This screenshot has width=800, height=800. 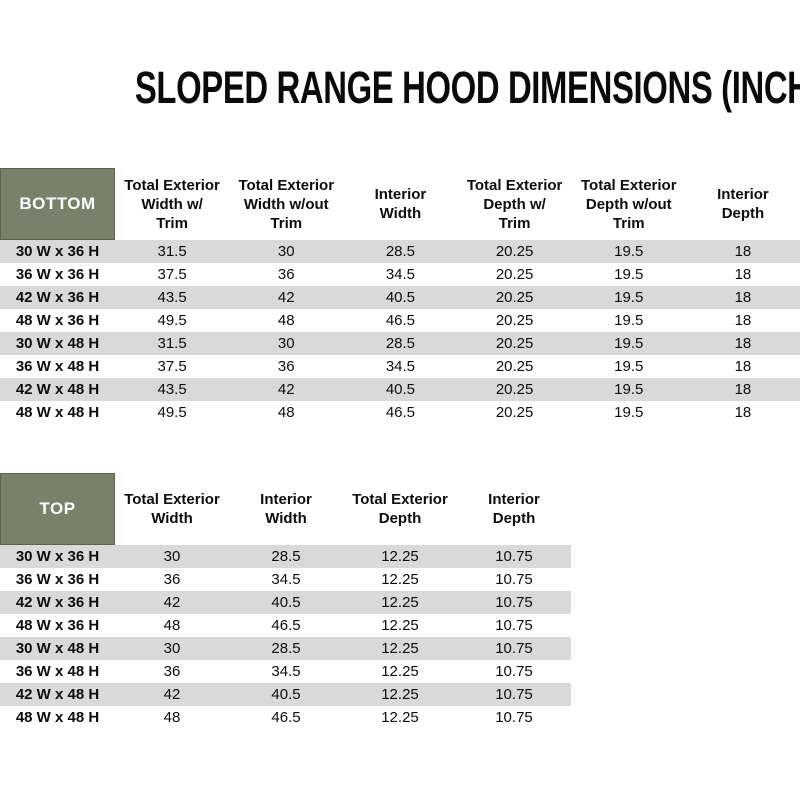 What do you see at coordinates (400, 389) in the screenshot?
I see `table-row: 42 W x 48 H 43.5 42 40.5 20.25 19.5 18` at bounding box center [400, 389].